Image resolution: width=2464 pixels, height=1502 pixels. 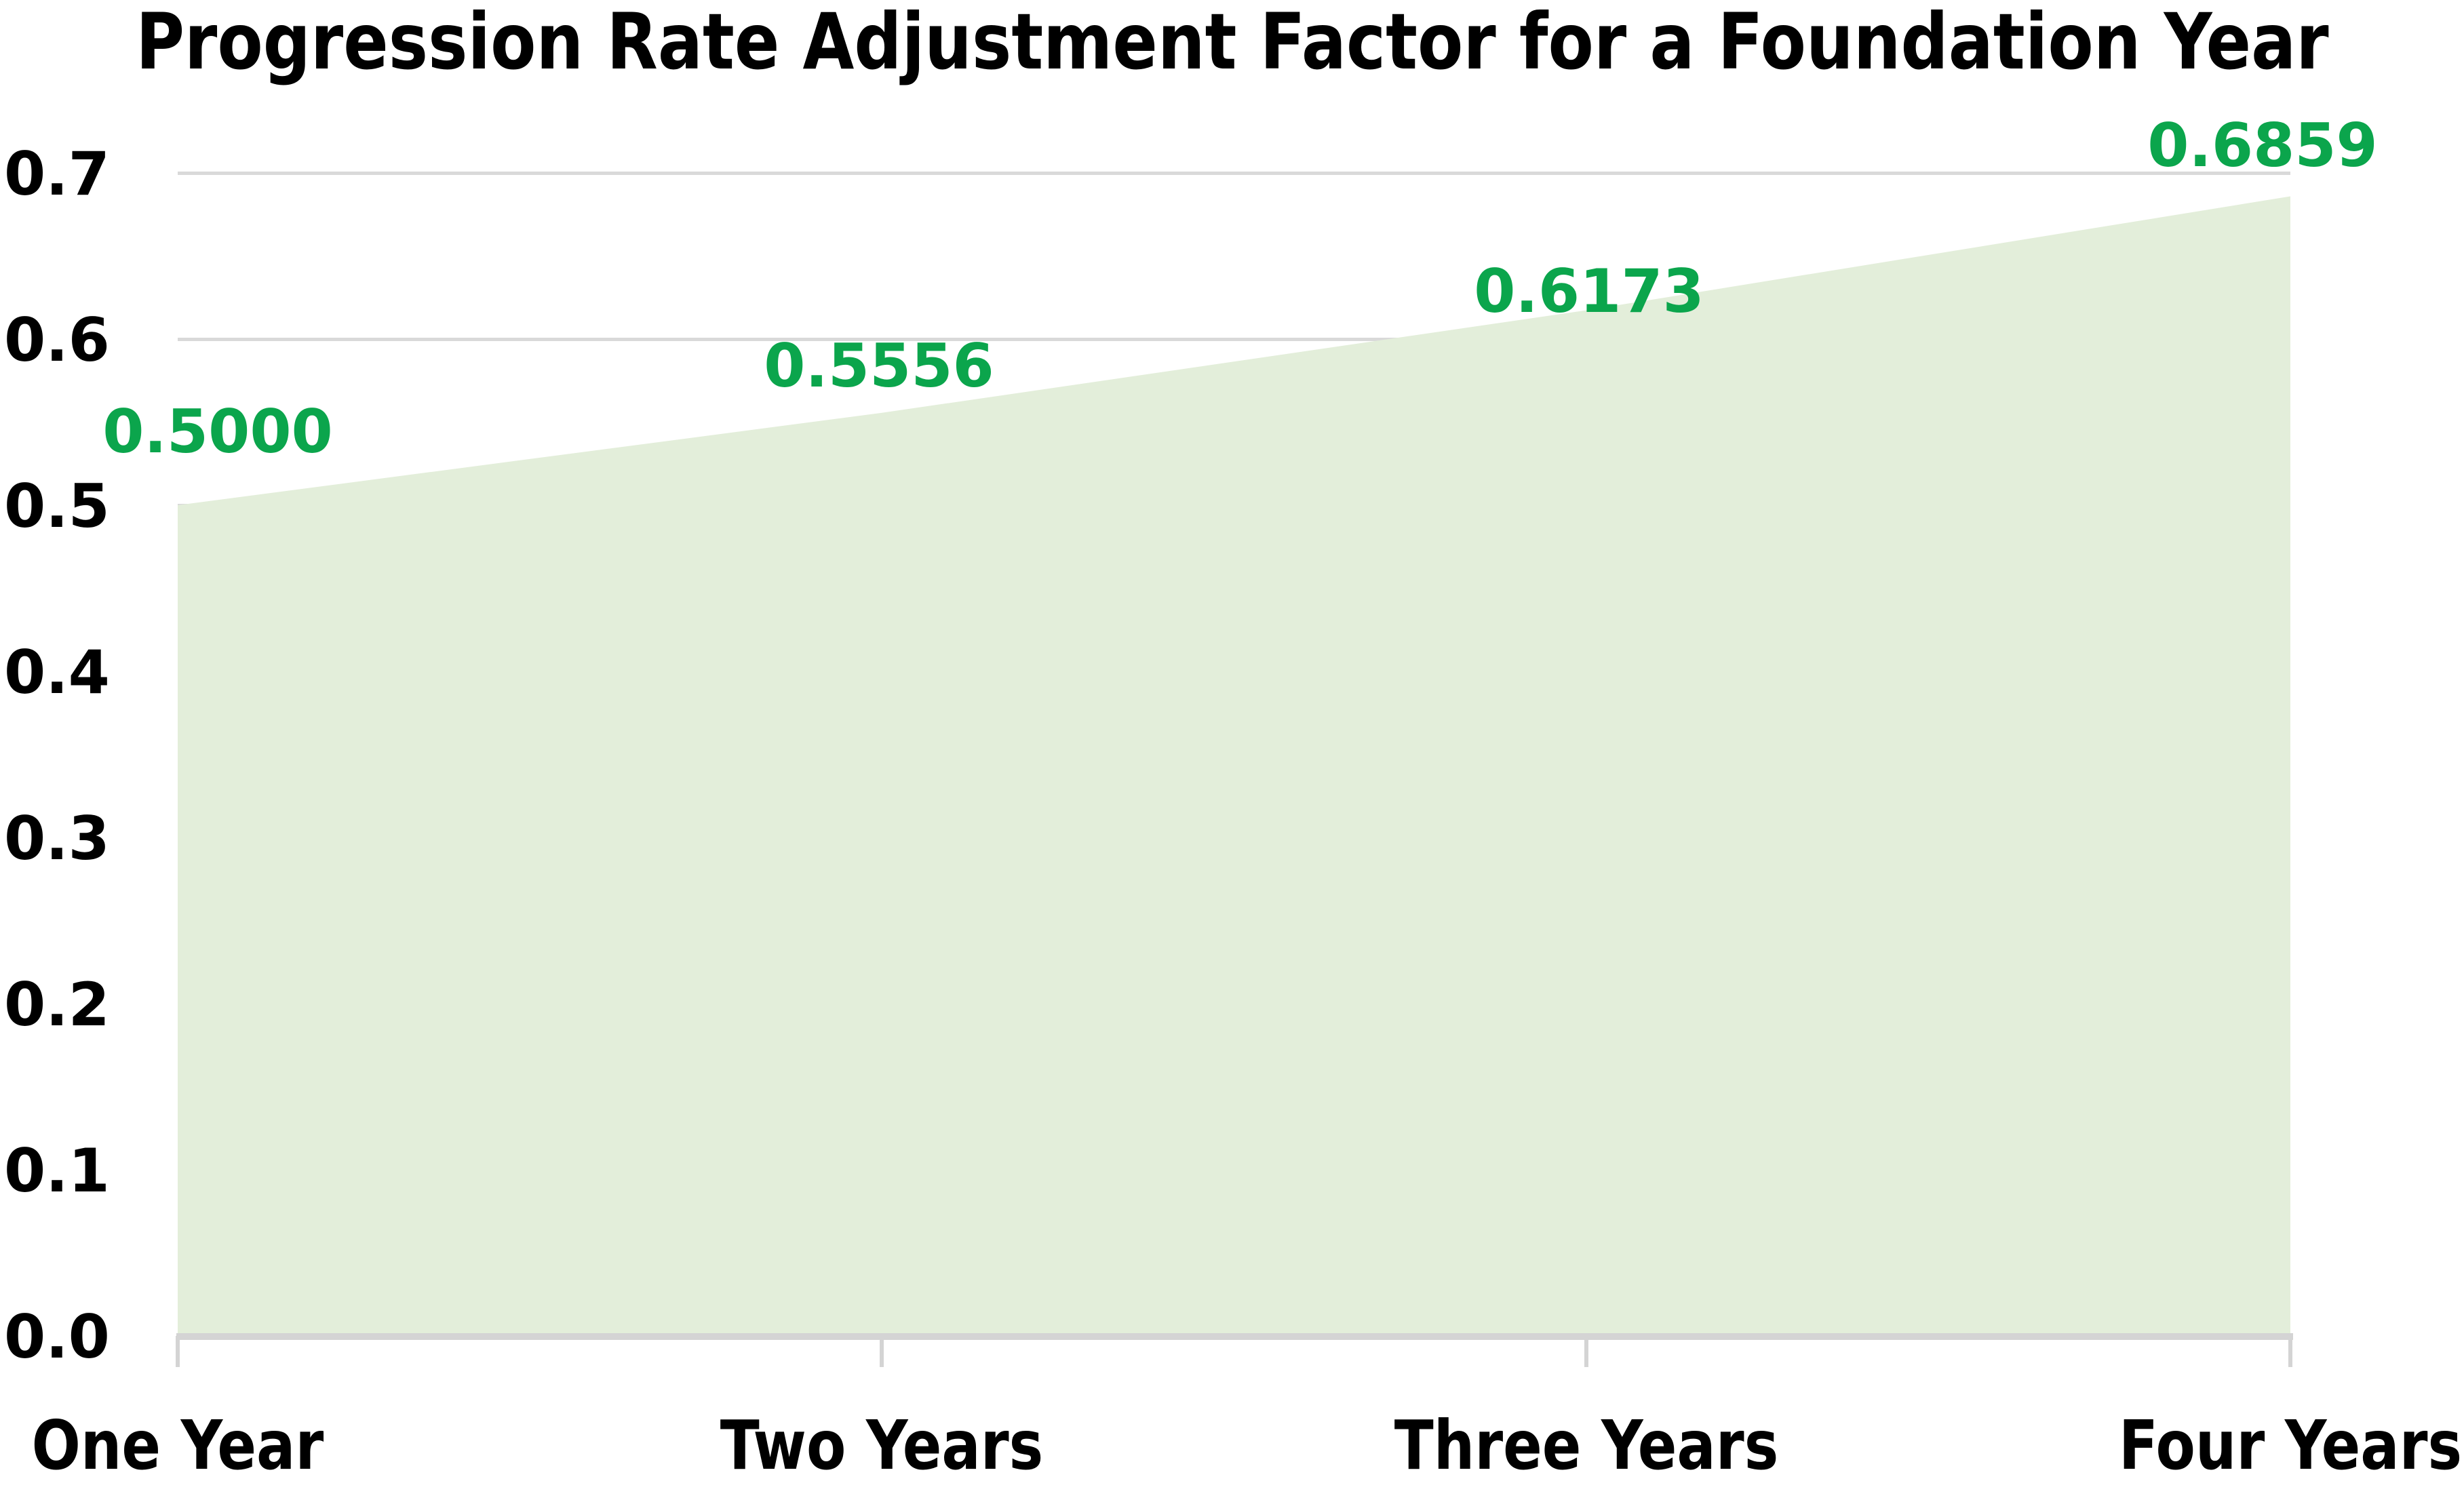 What do you see at coordinates (57, 672) in the screenshot?
I see `y-tick-label-0.4: 0.4` at bounding box center [57, 672].